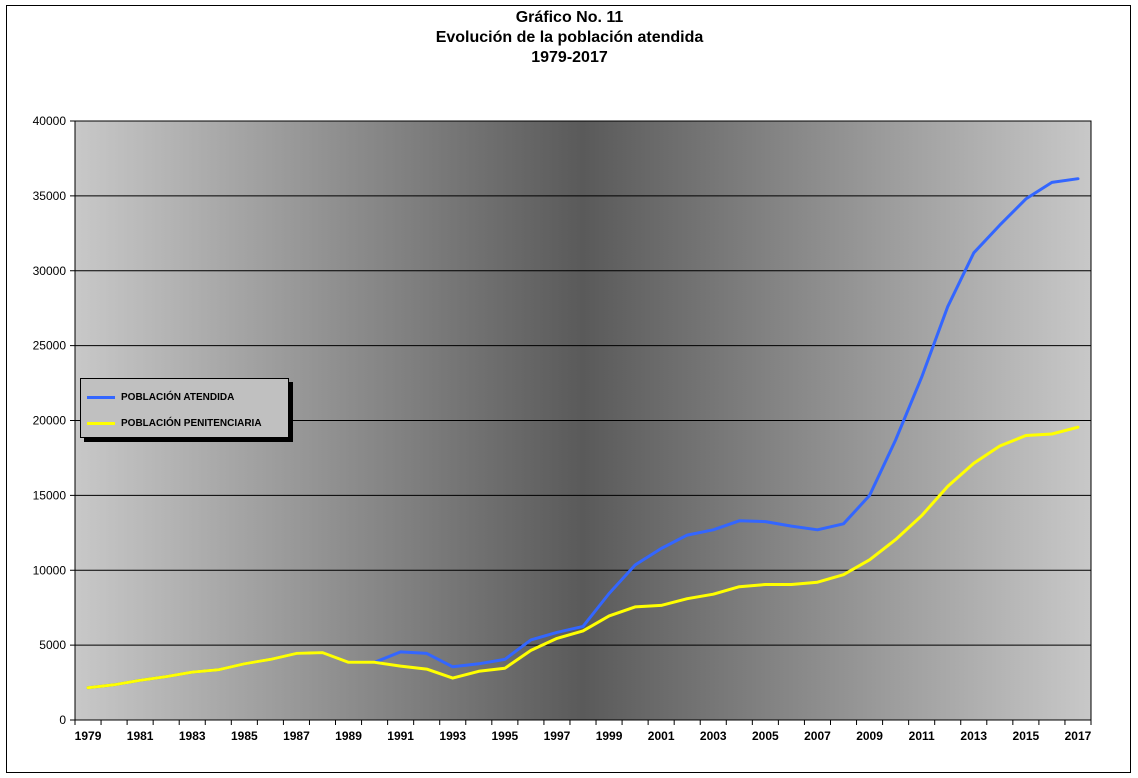 This screenshot has height=778, width=1138. Describe the element at coordinates (191, 423) in the screenshot. I see `legend-label-penitenciaria: POBLACIÓN PENITENCIARIA` at that location.